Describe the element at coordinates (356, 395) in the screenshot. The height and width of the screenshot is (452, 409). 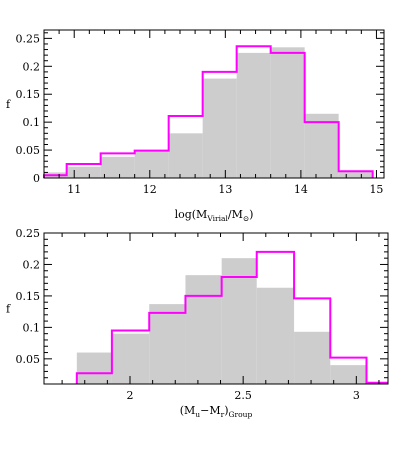
I see `x-tick-label: 3` at that location.